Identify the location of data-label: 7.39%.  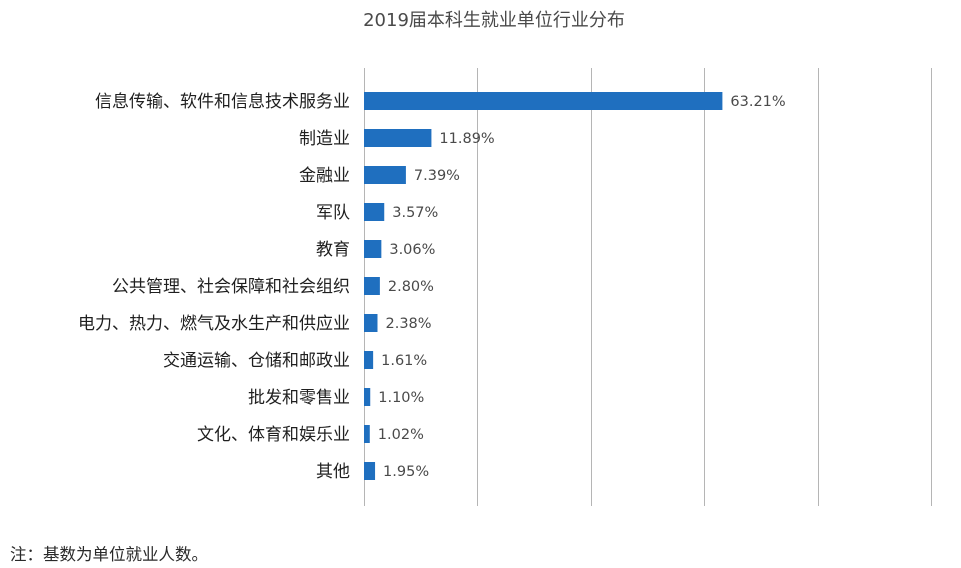
(437, 176).